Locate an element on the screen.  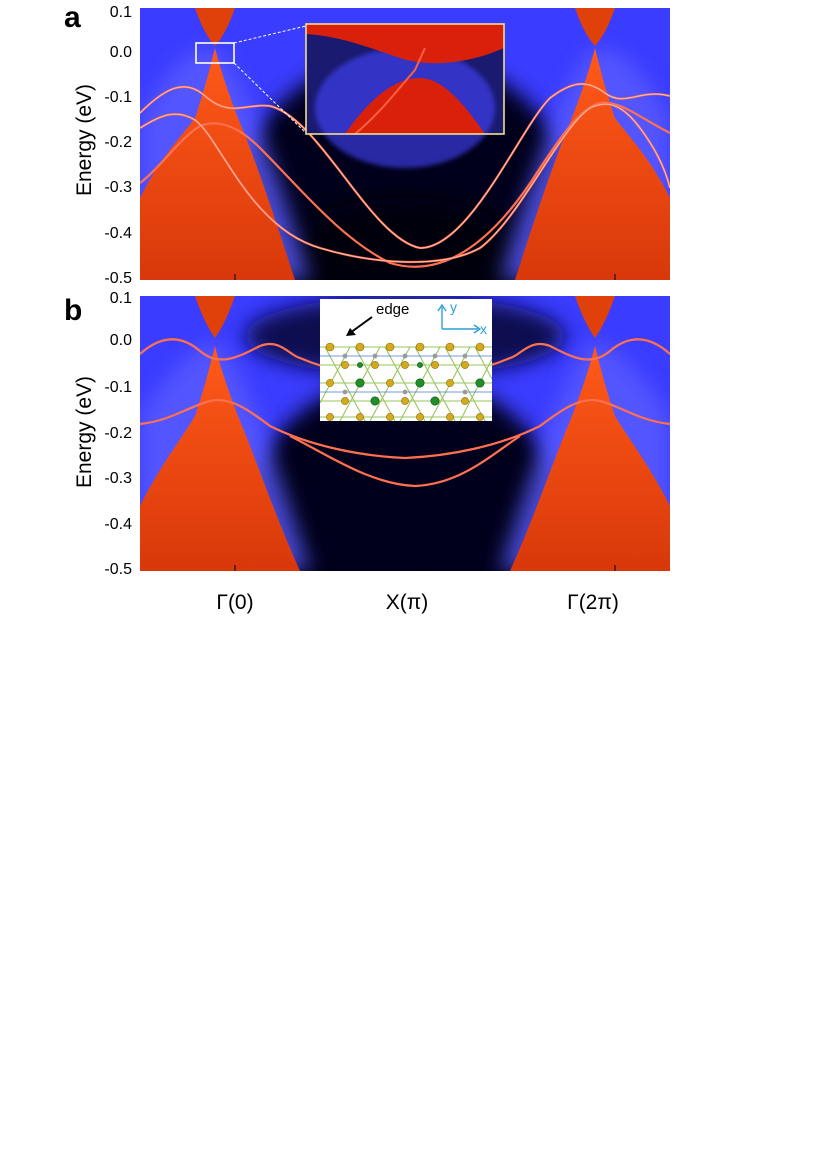
panel-a-ytick: -0.1 is located at coordinates (118, 97).